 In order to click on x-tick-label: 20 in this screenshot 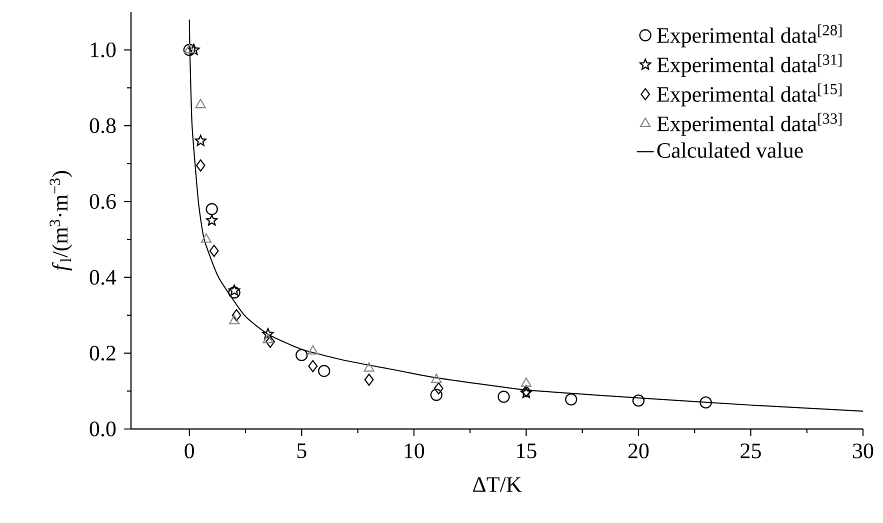, I will do `click(638, 451)`.